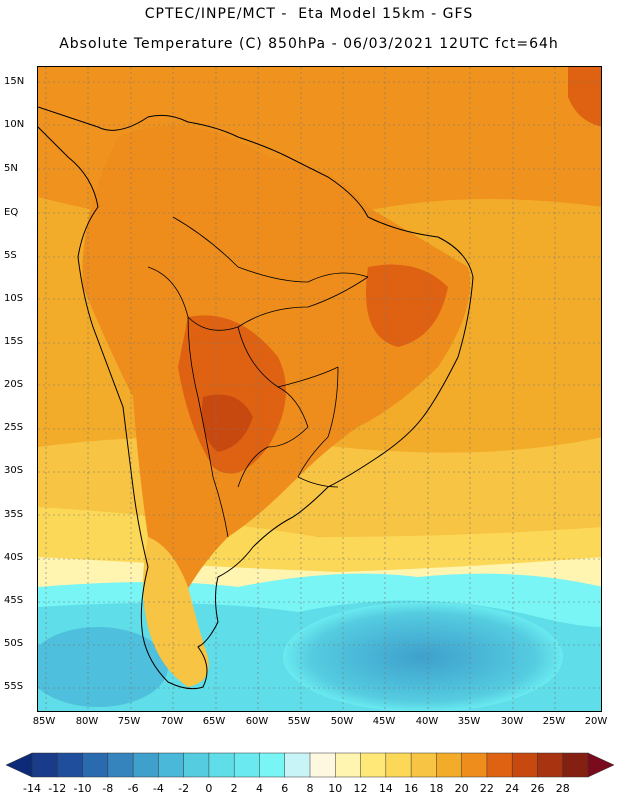 Image resolution: width=618 pixels, height=800 pixels. I want to click on colorbar-tick-label: 4, so click(259, 788).